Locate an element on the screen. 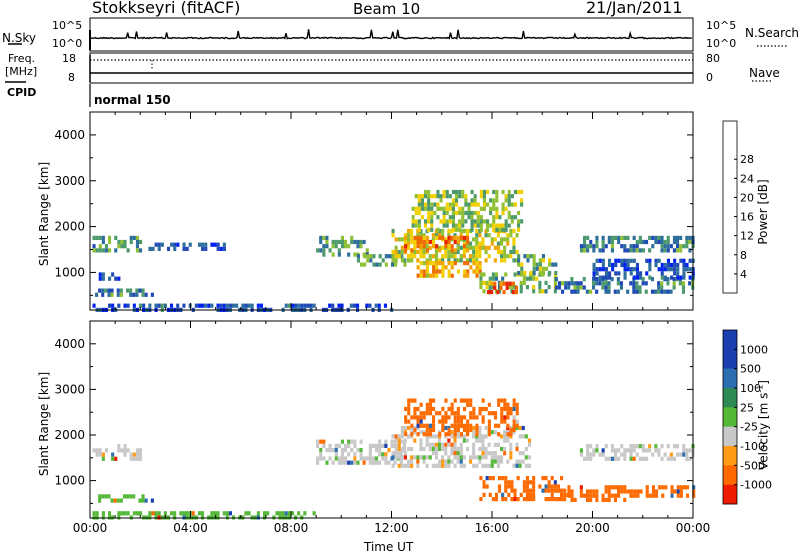  velocity-colorbar-tick-label: 25 is located at coordinates (747, 407).